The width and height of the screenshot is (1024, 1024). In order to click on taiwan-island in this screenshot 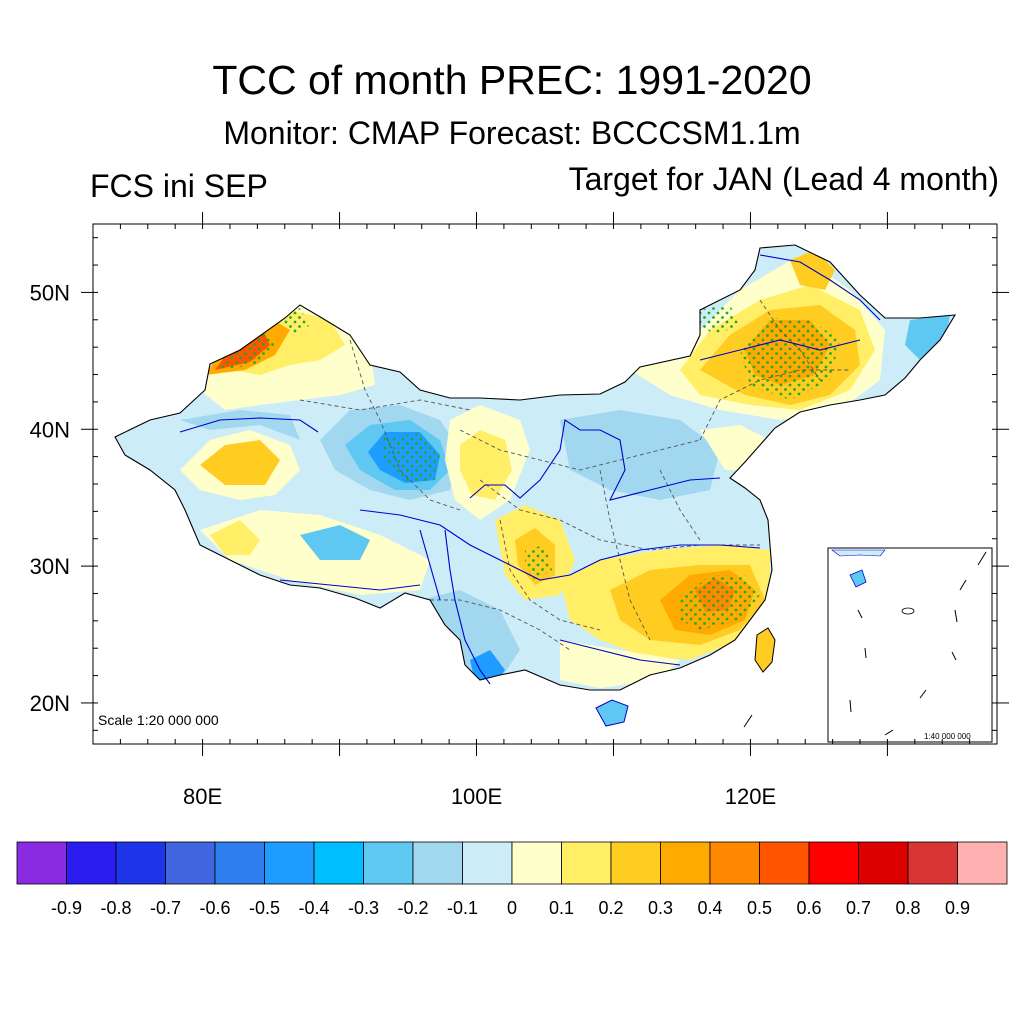, I will do `click(765, 650)`.